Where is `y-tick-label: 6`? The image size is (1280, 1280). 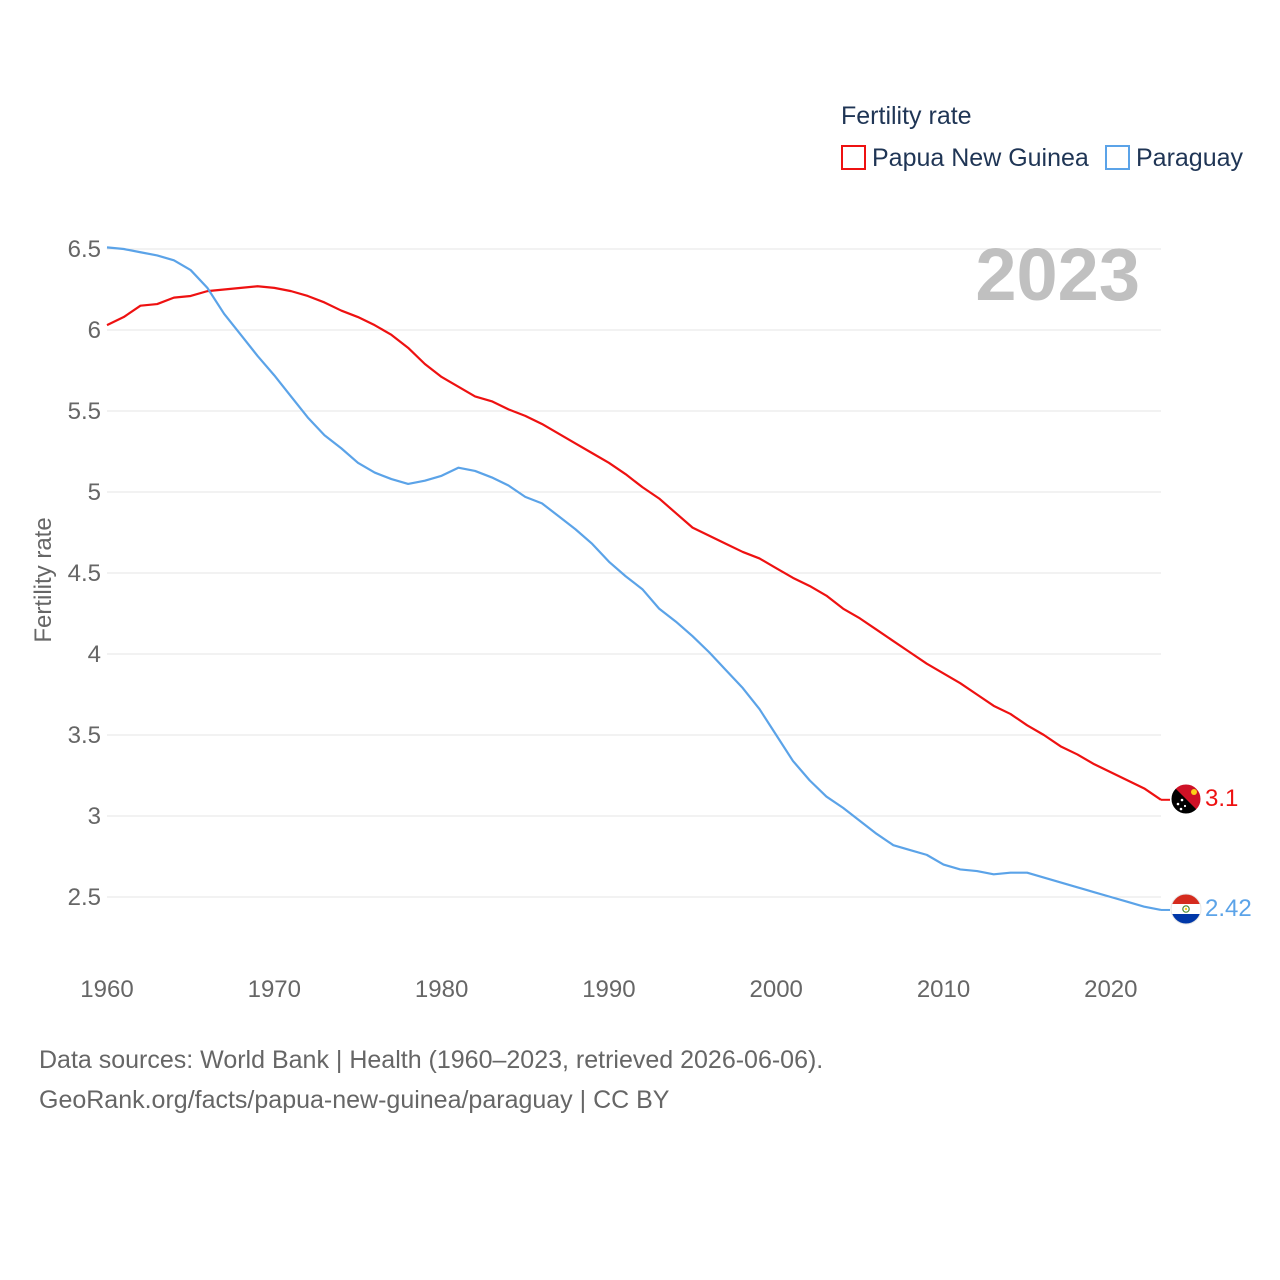
y-tick-label: 6 is located at coordinates (94, 330).